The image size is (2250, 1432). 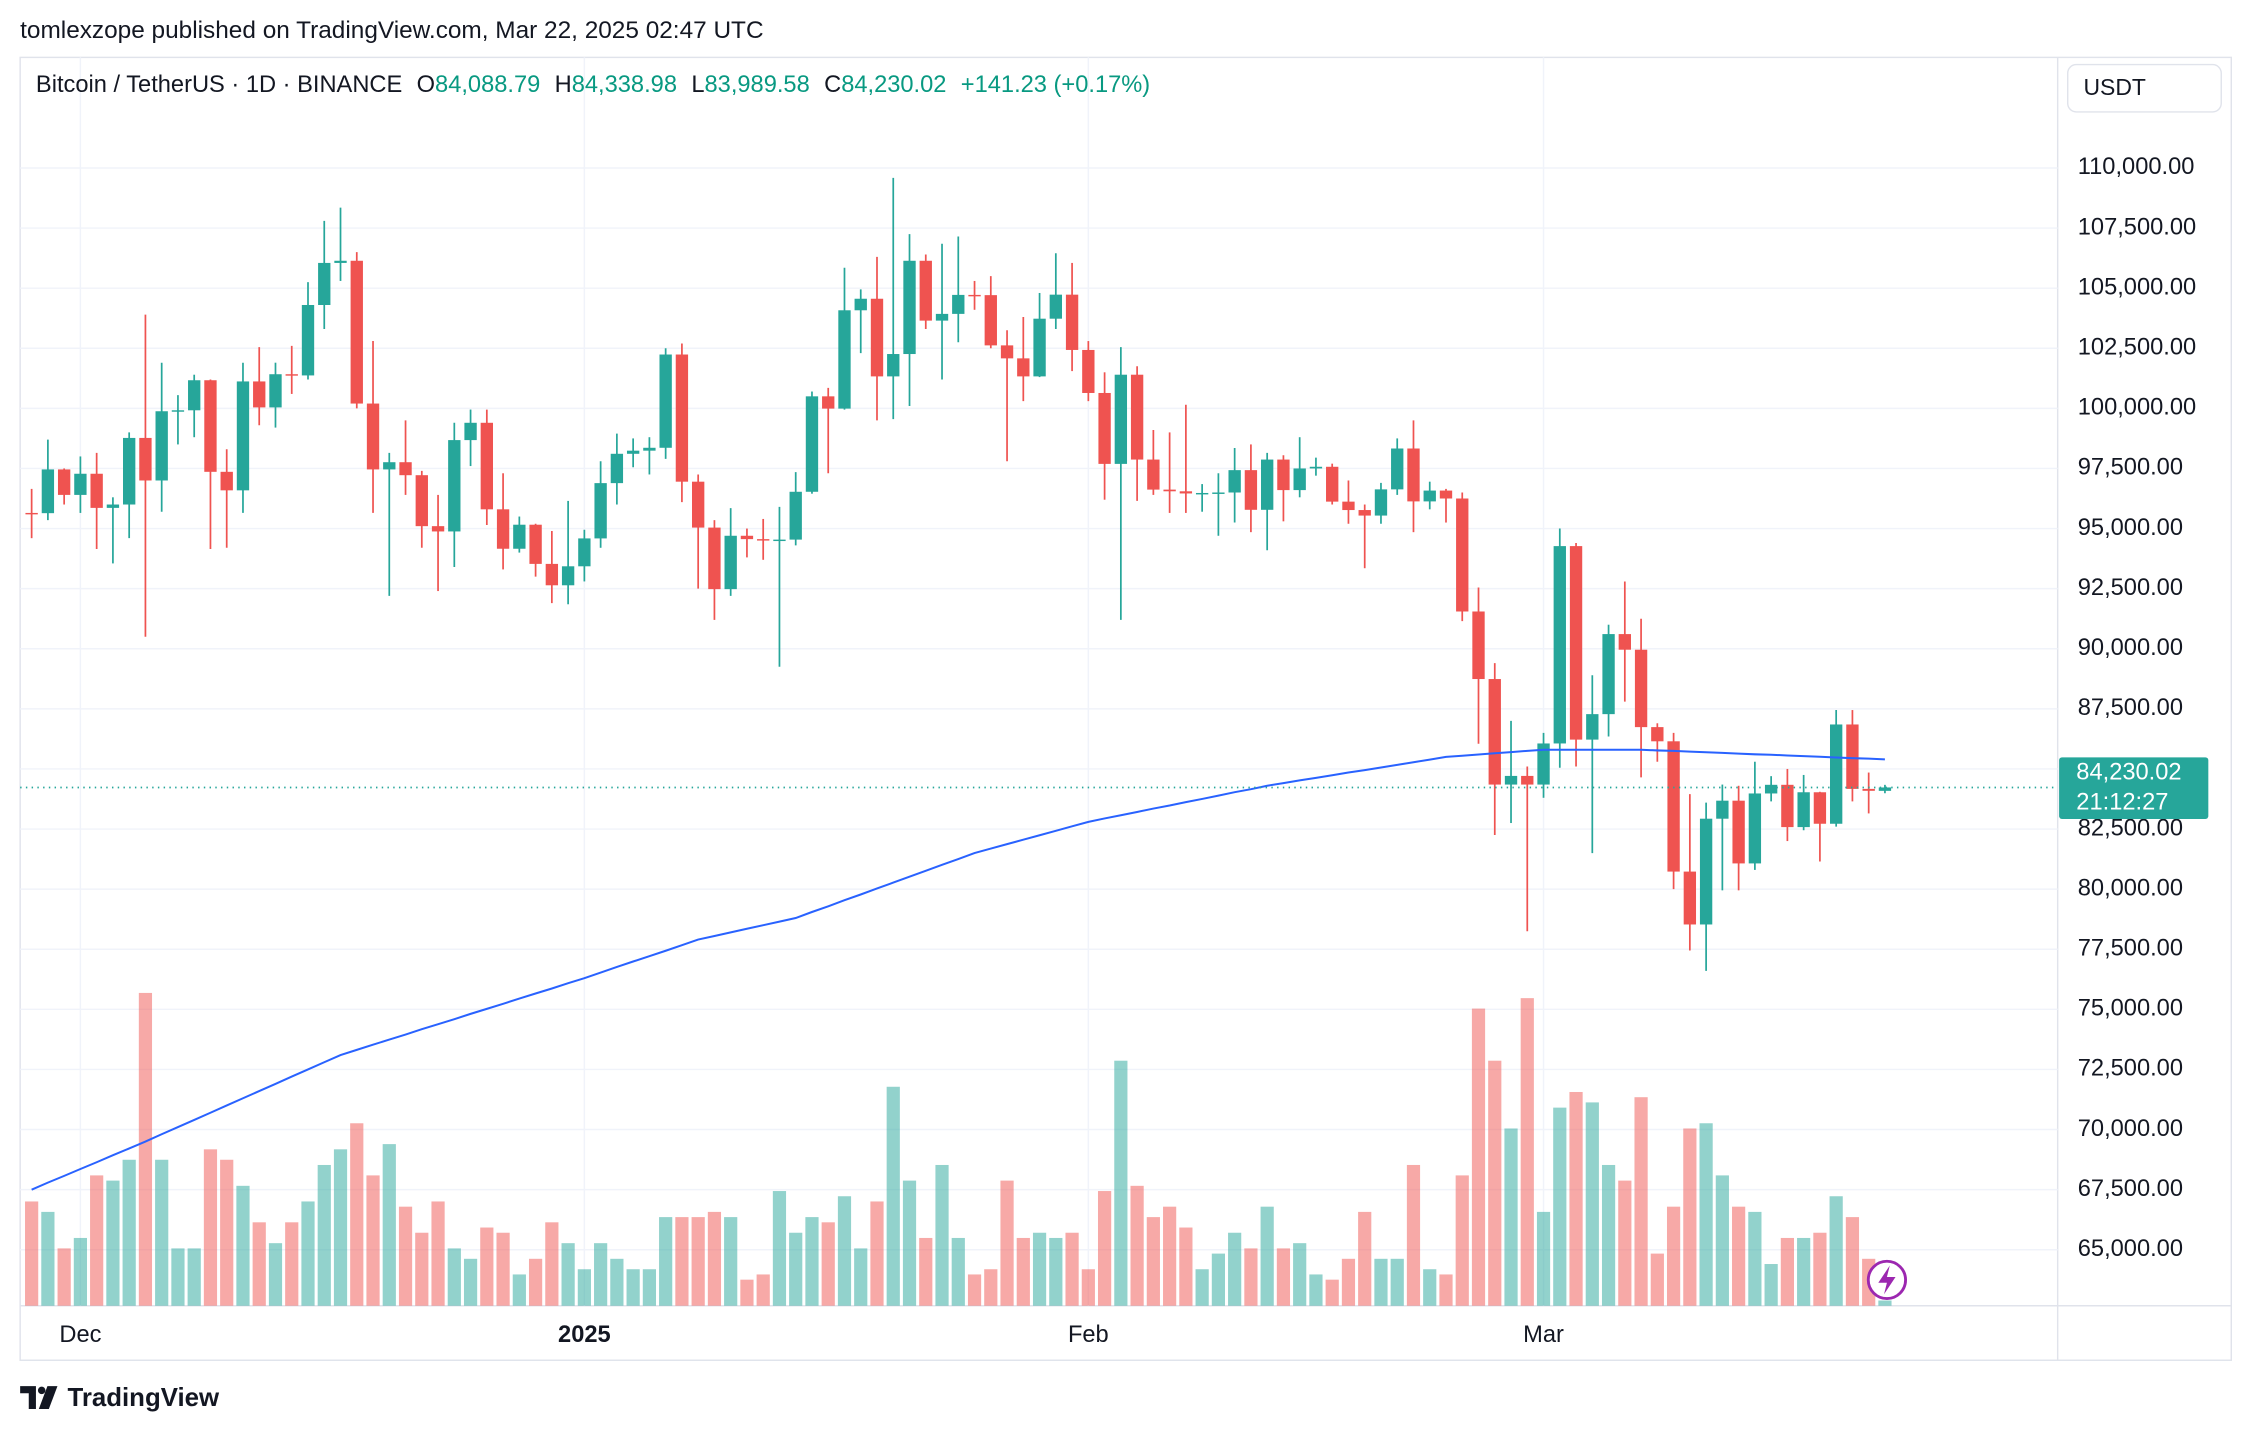 What do you see at coordinates (1055, 85) in the screenshot?
I see `change-value: +141.23 (+0.17%)` at bounding box center [1055, 85].